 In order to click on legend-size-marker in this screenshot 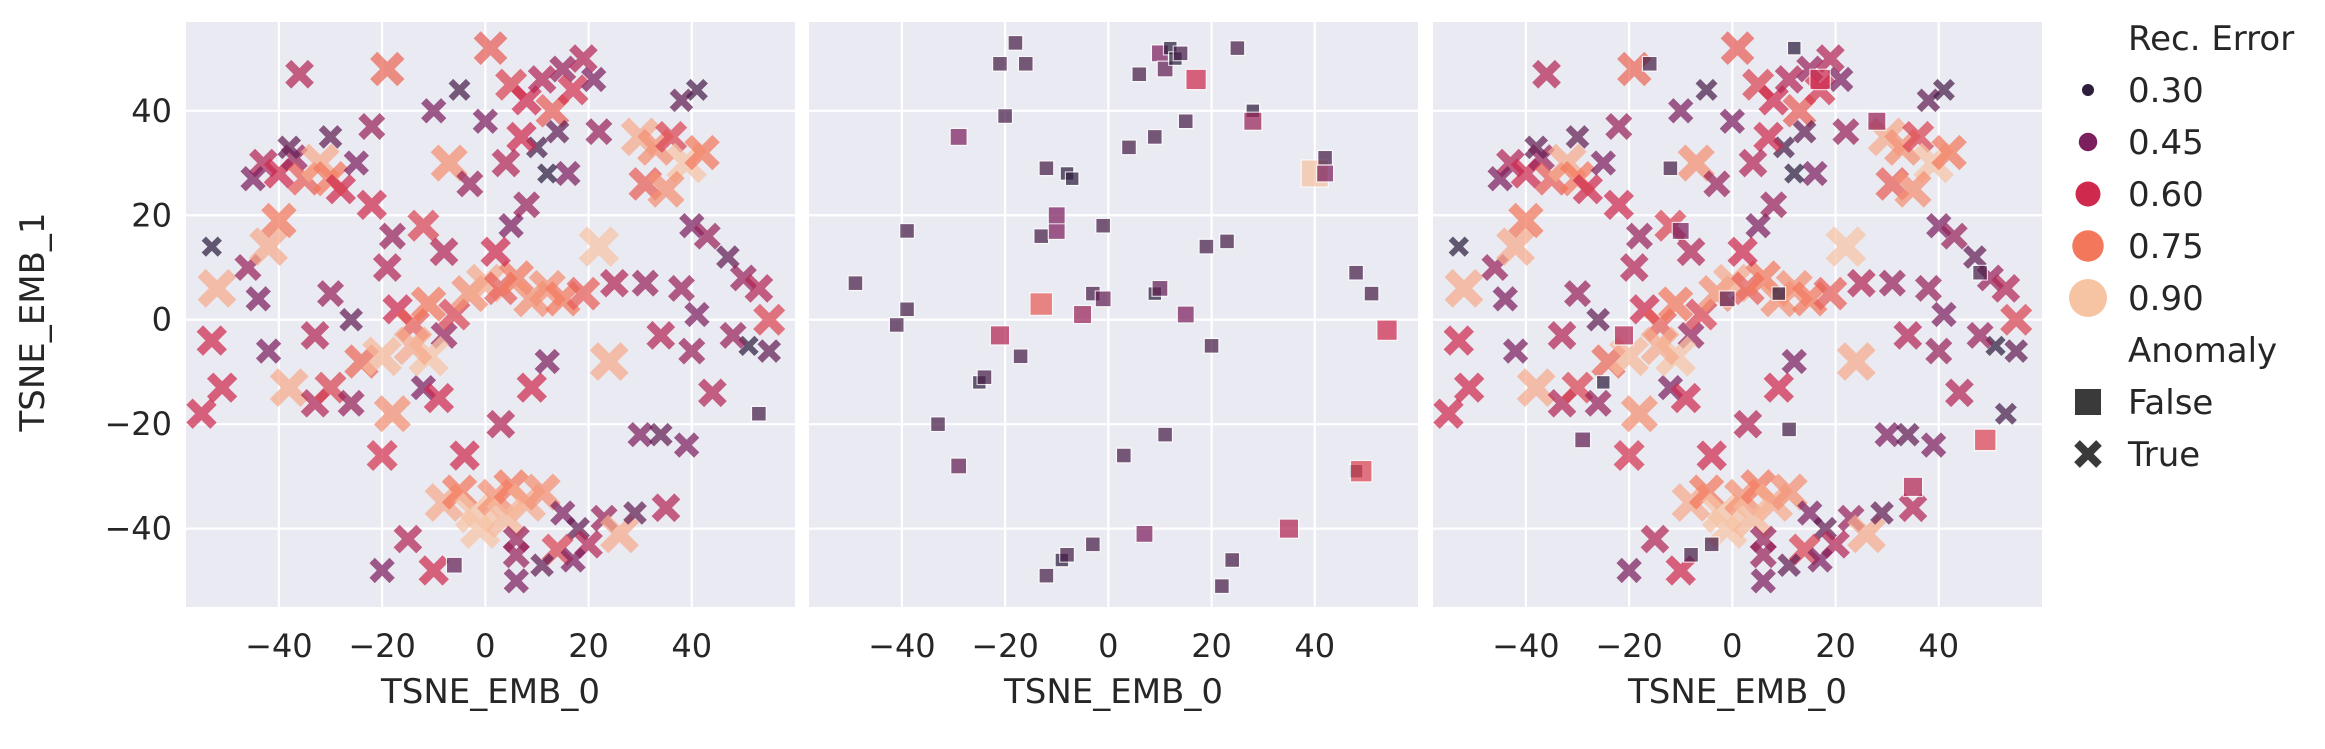, I will do `click(2088, 142)`.